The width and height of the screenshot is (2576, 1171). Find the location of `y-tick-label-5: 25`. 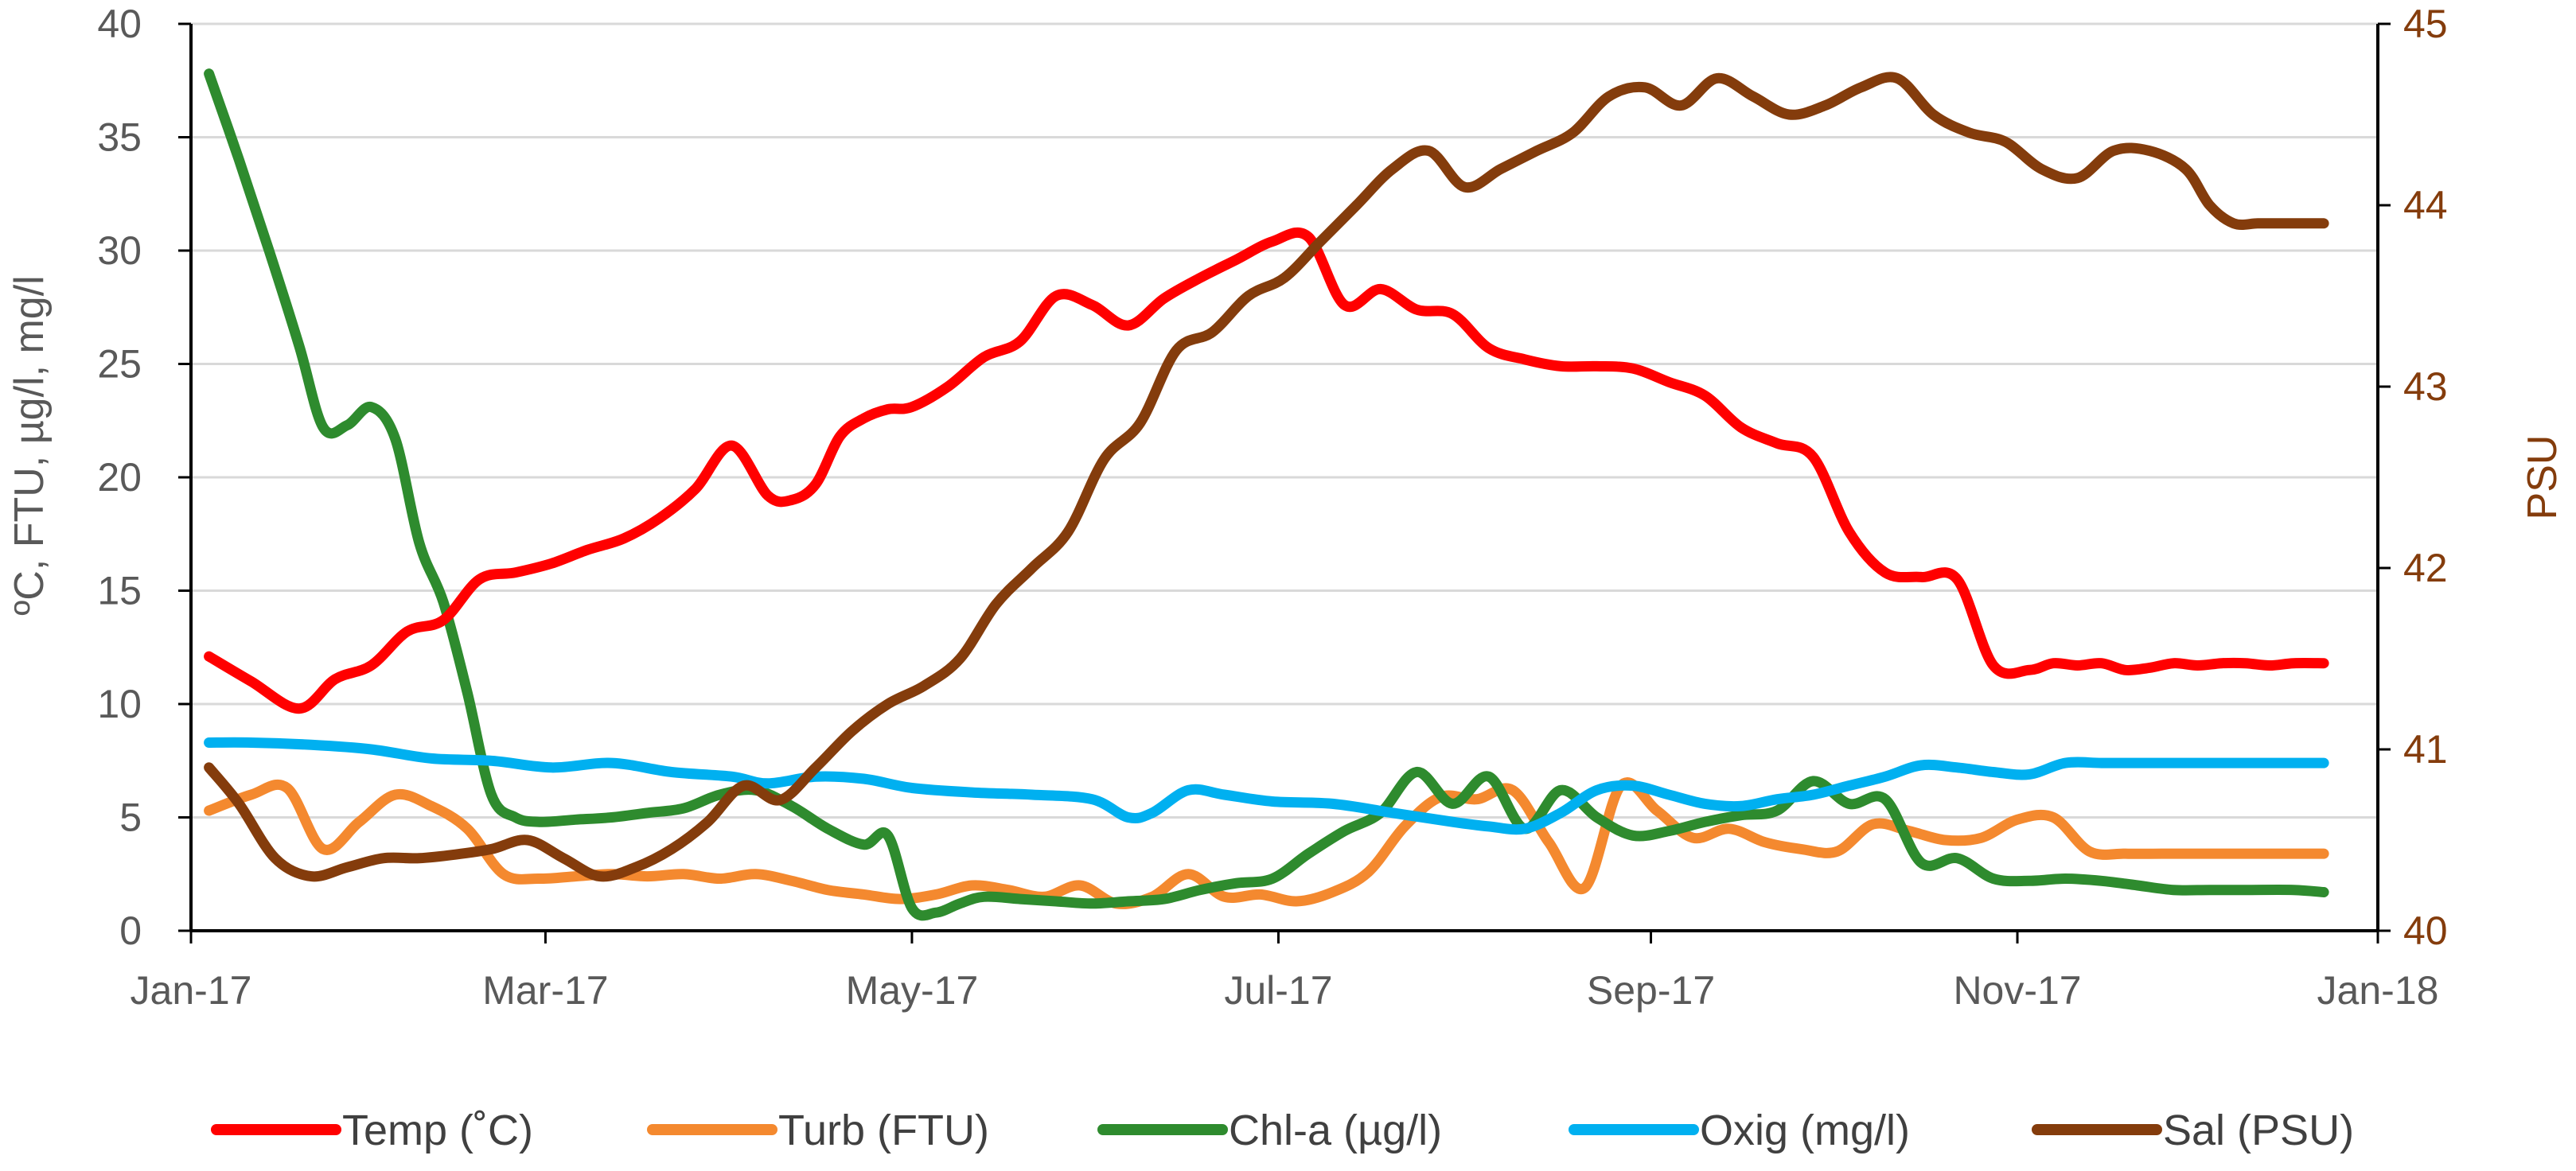

y-tick-label-5: 25 is located at coordinates (119, 365).